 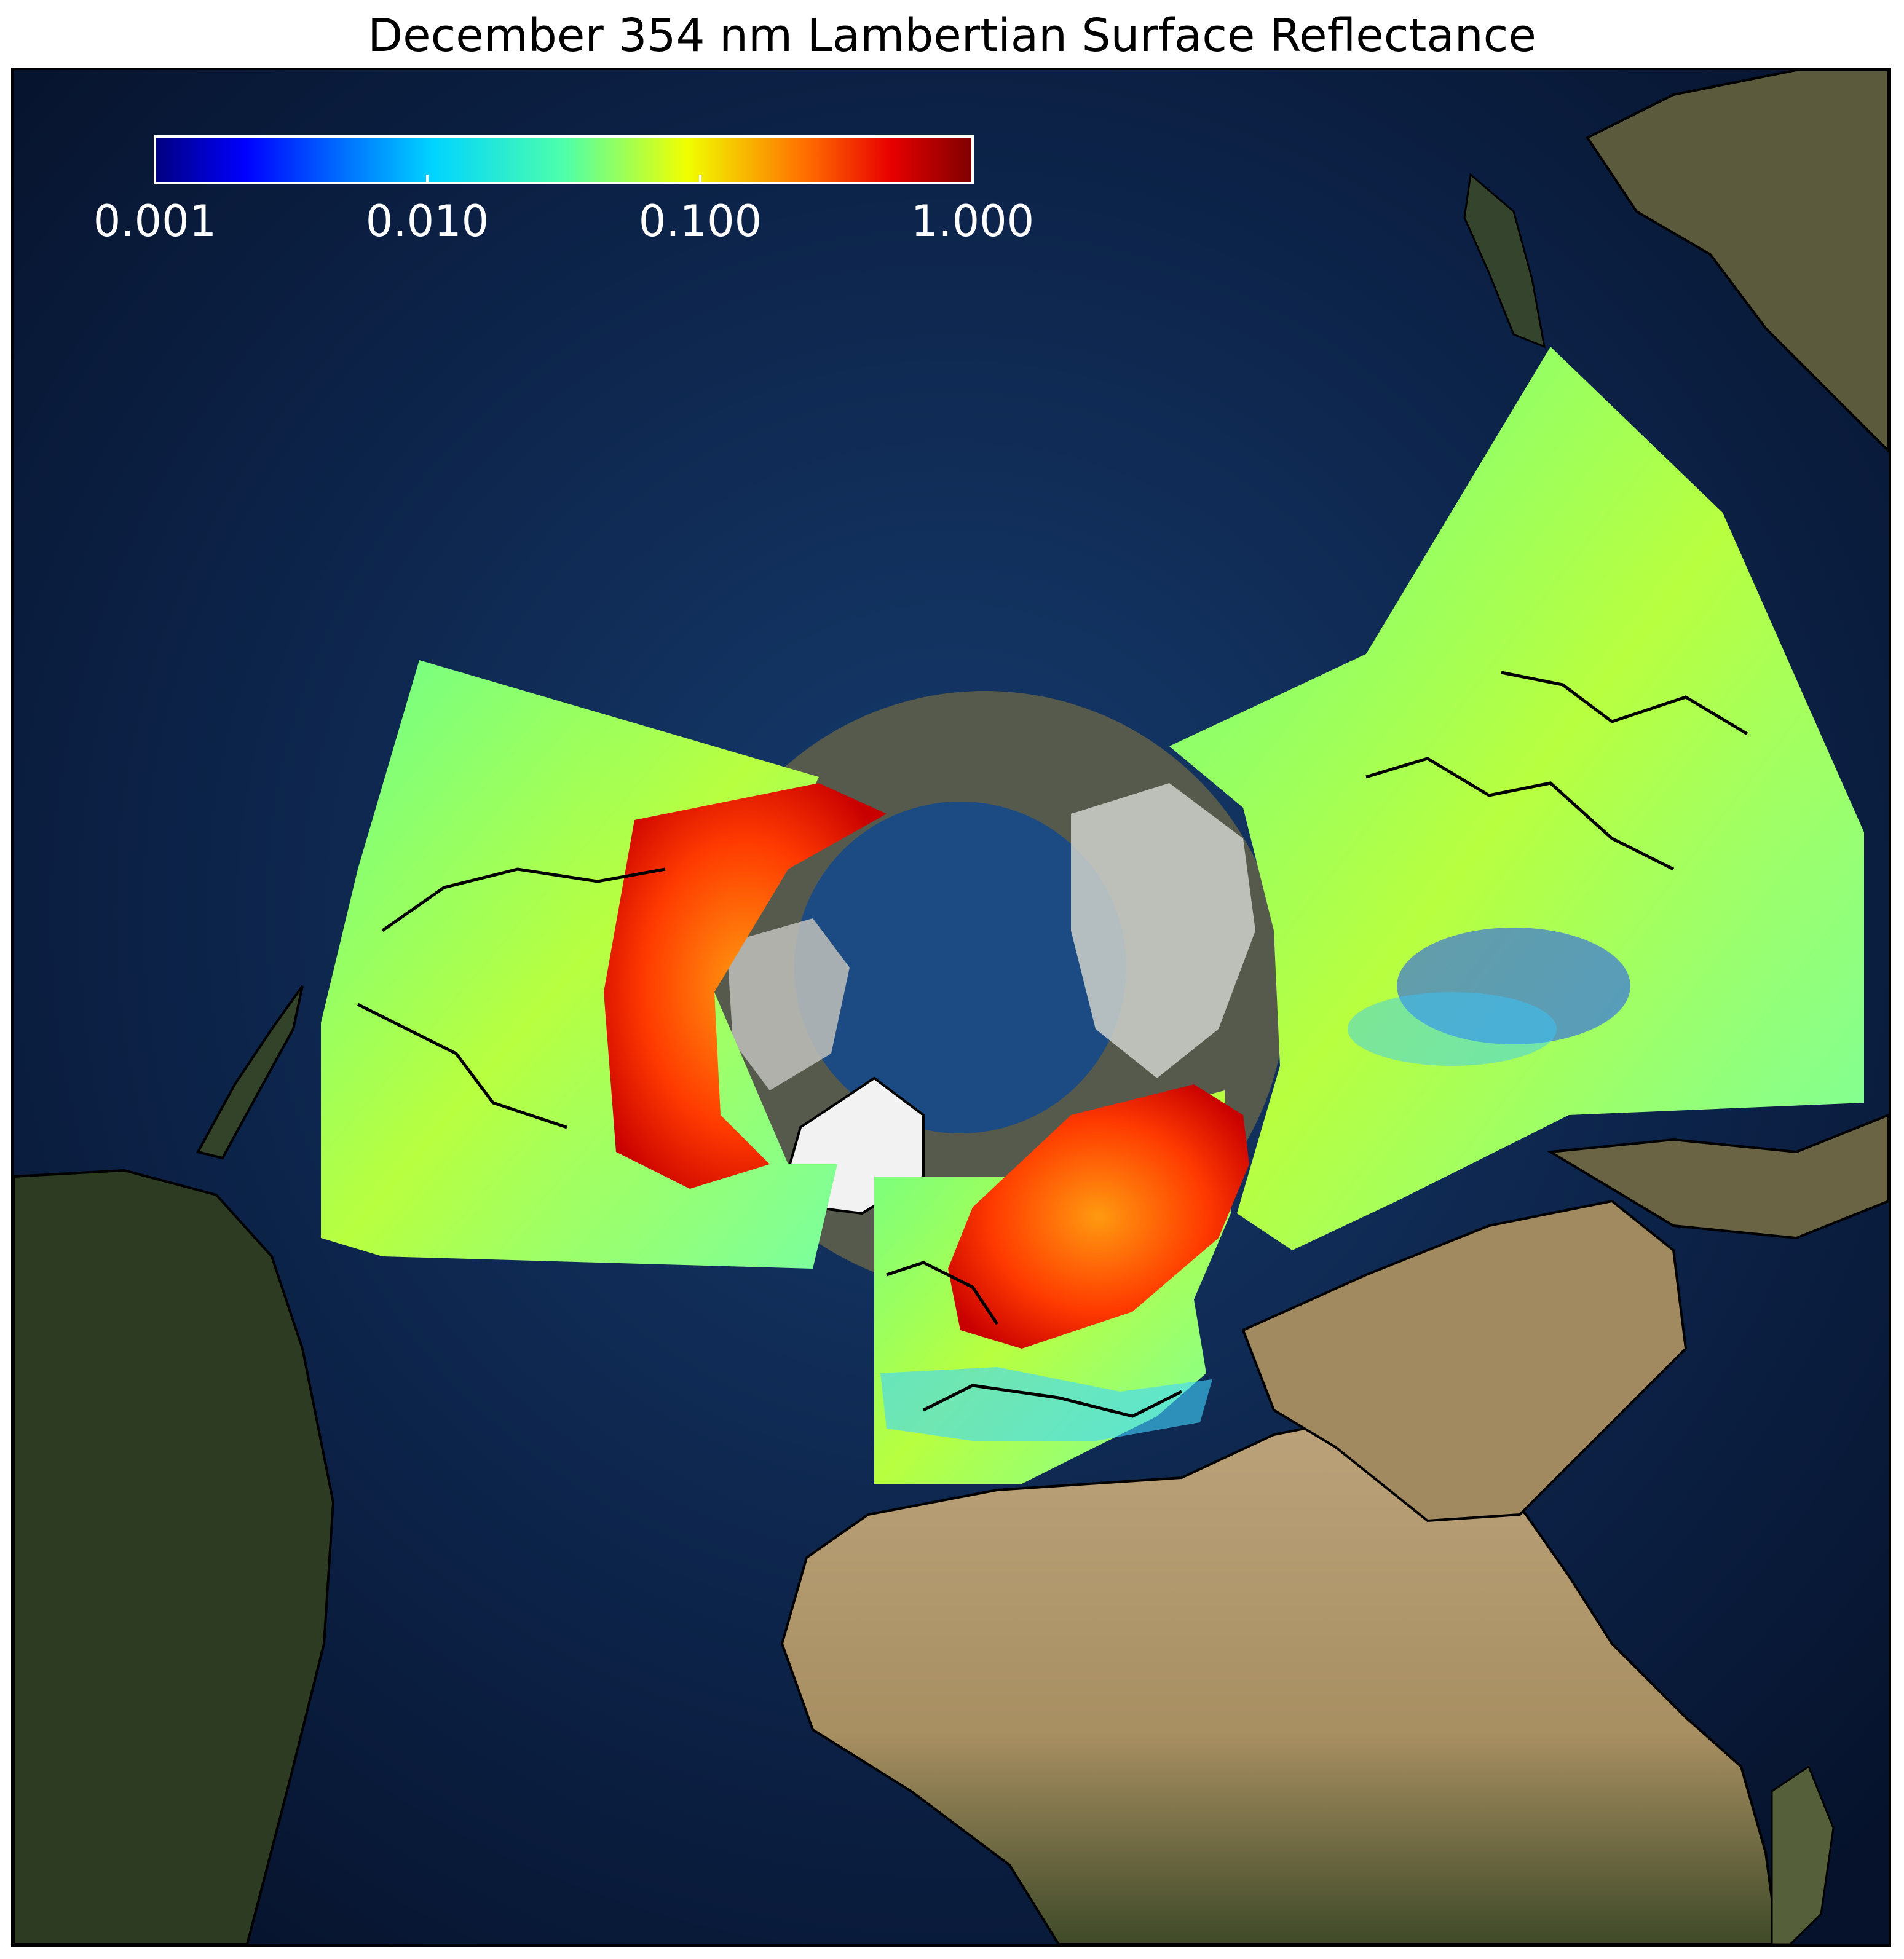 What do you see at coordinates (1452, 1029) in the screenshot?
I see `himalaya-cyan` at bounding box center [1452, 1029].